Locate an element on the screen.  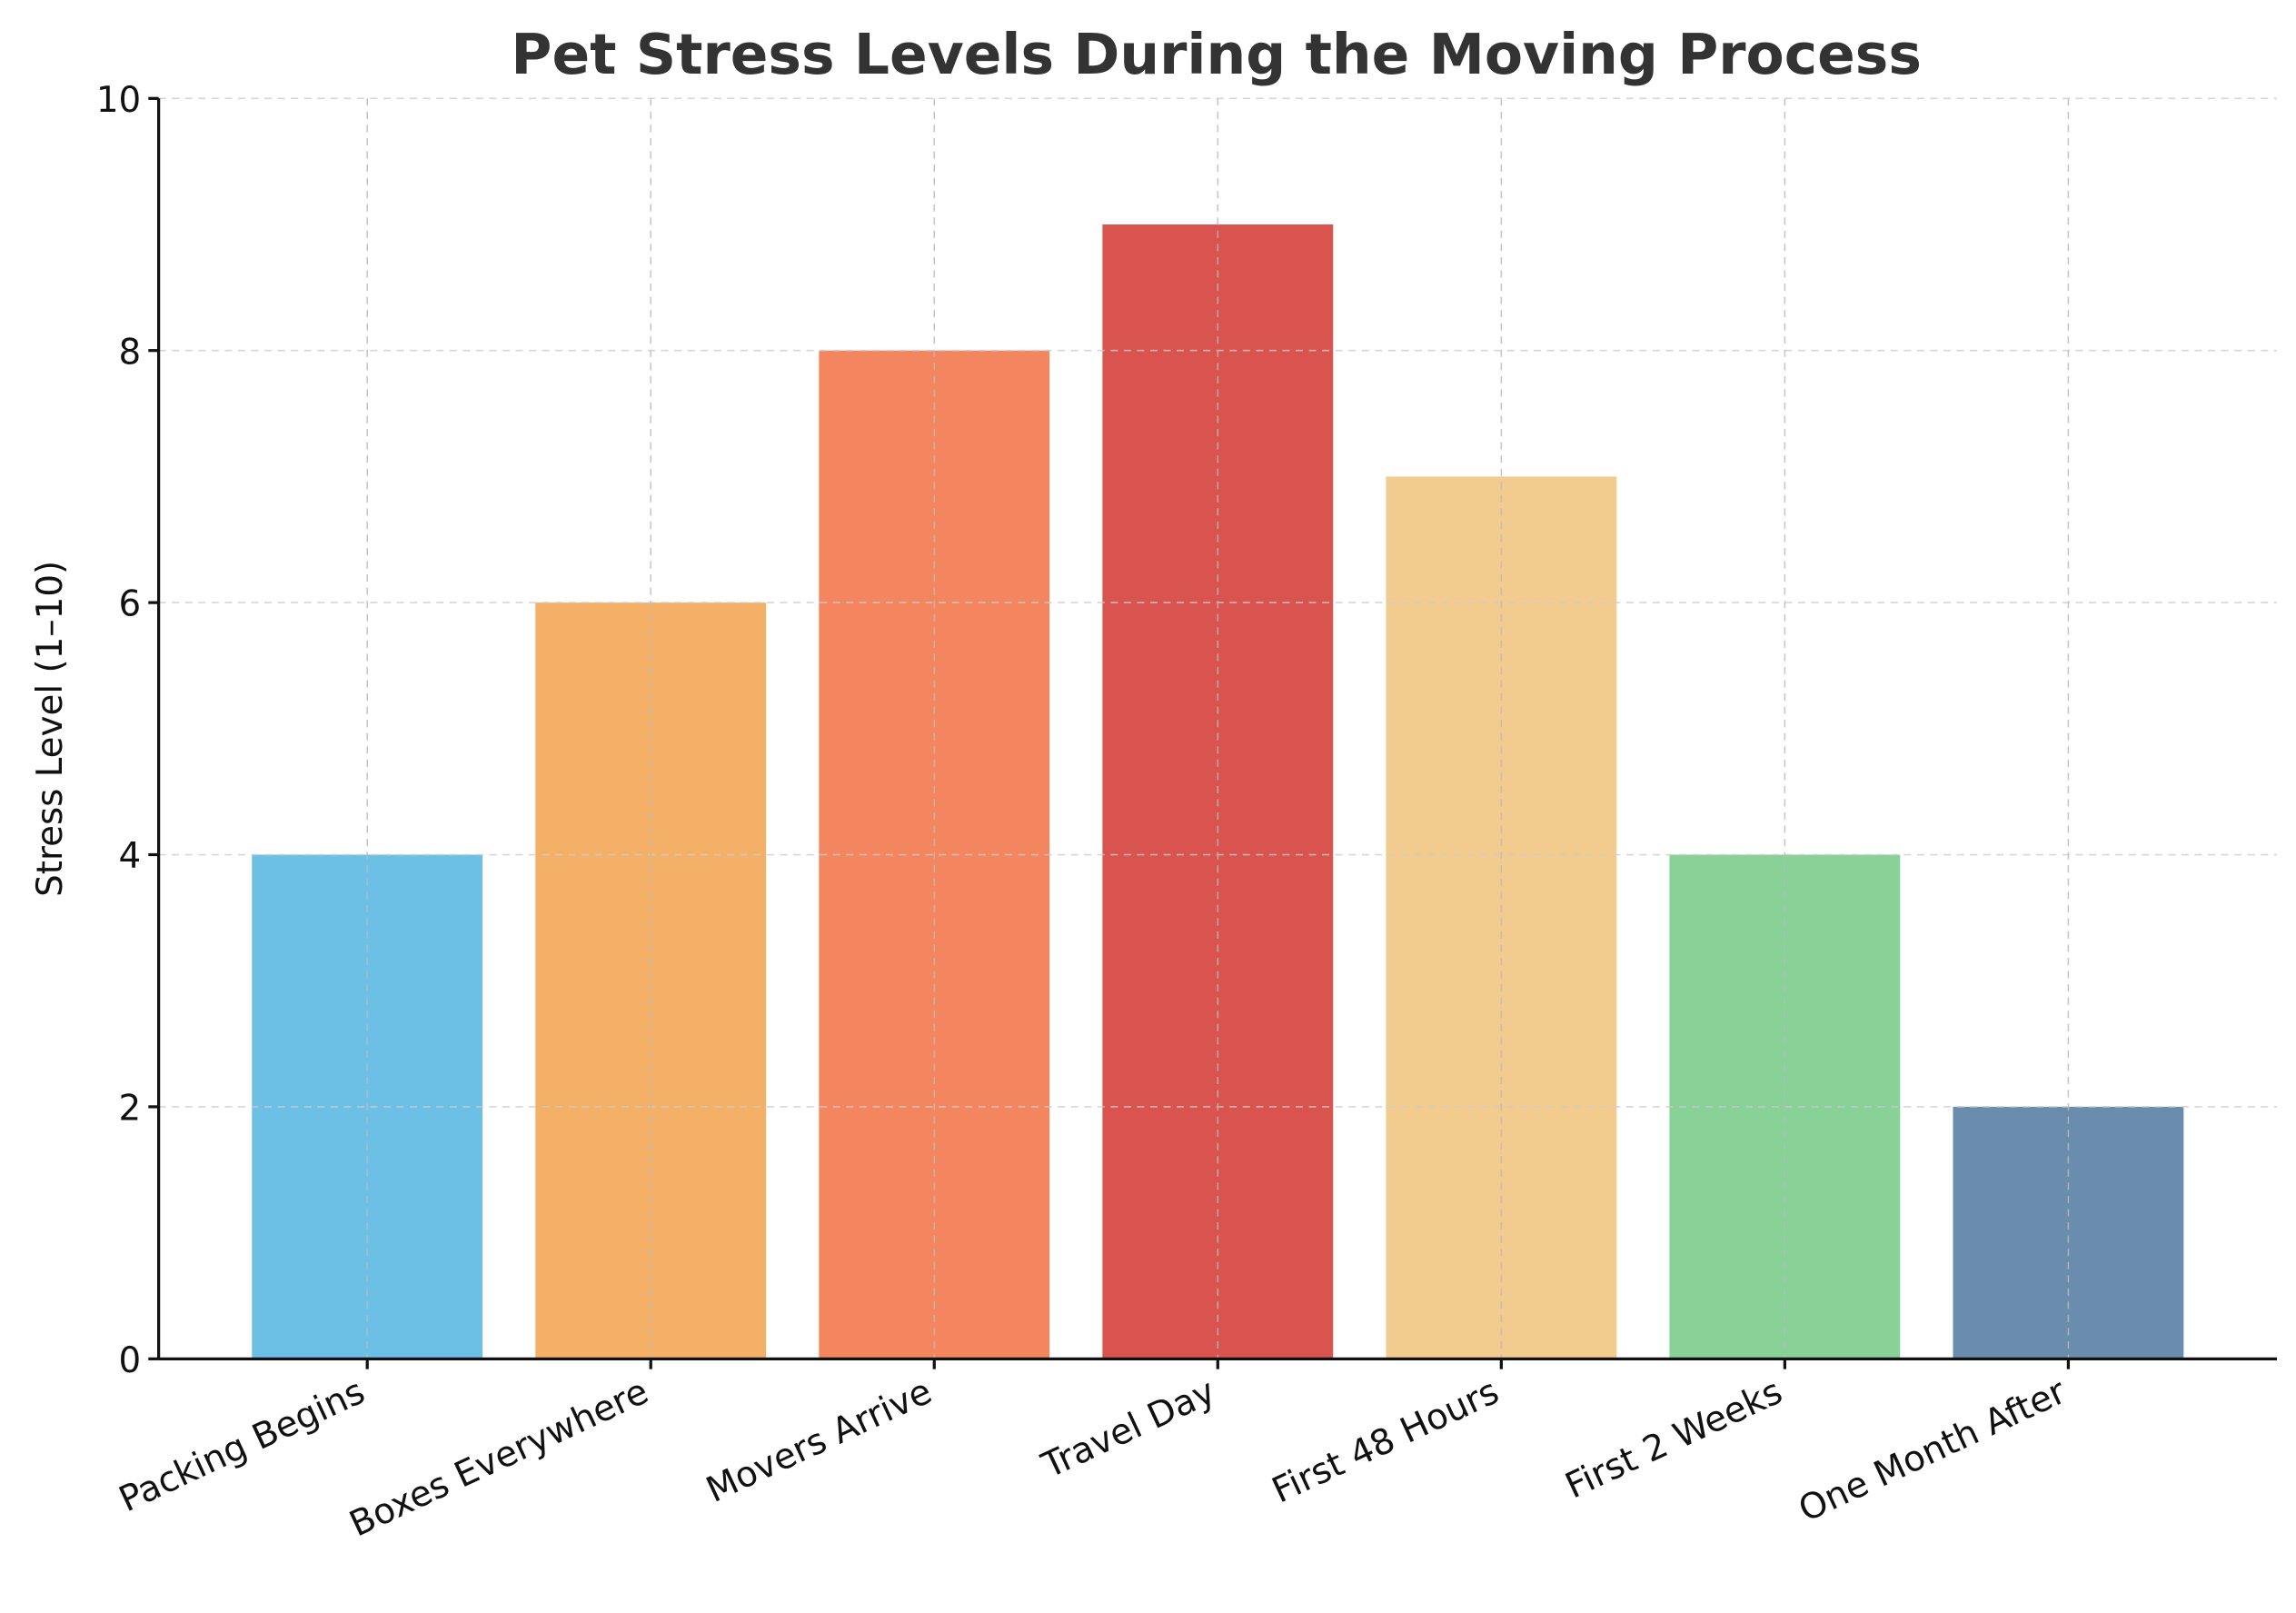
y-ticks: 0 2 4 6 8 10 is located at coordinates (127, 730).